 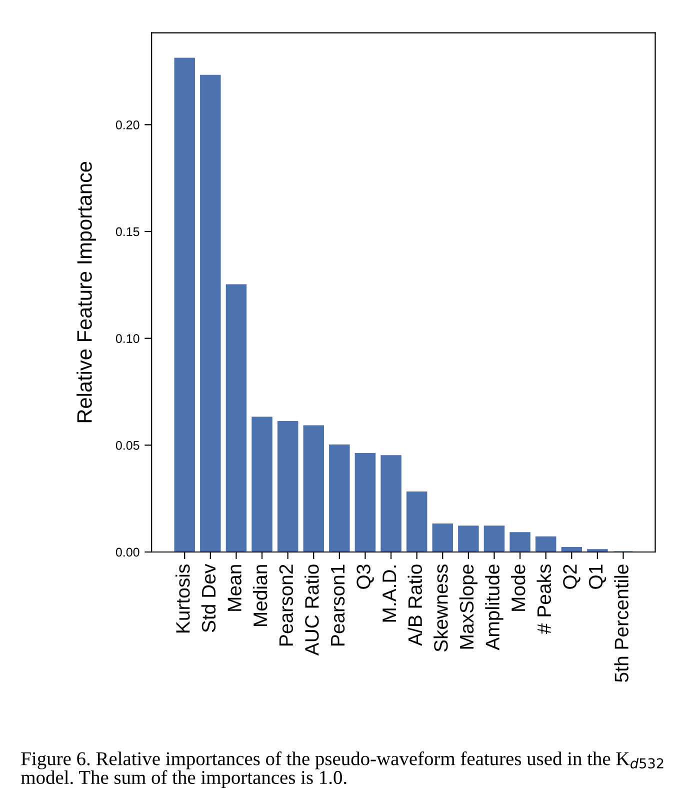 I want to click on x-tick-label: Q2, so click(x=571, y=576).